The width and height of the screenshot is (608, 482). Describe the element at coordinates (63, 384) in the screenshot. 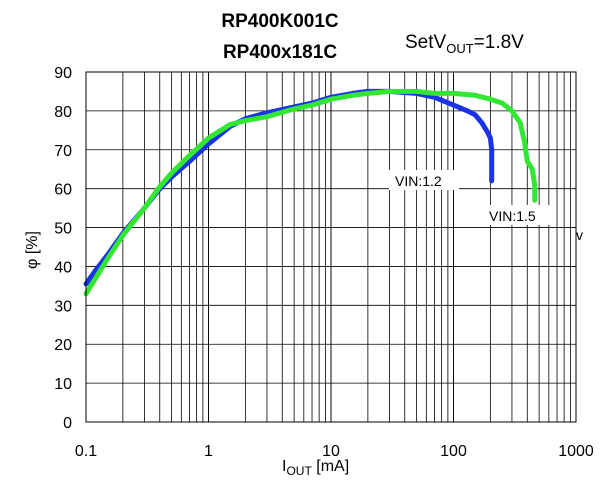

I see `y-tick-label: 10` at that location.